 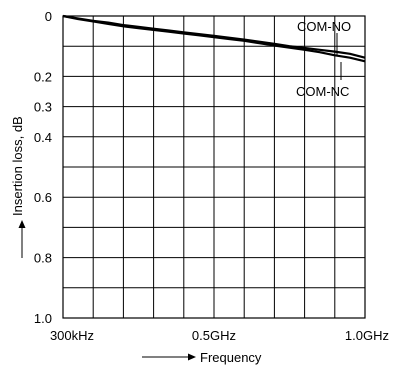 What do you see at coordinates (324, 26) in the screenshot?
I see `series-label-com-no: COM-NO` at bounding box center [324, 26].